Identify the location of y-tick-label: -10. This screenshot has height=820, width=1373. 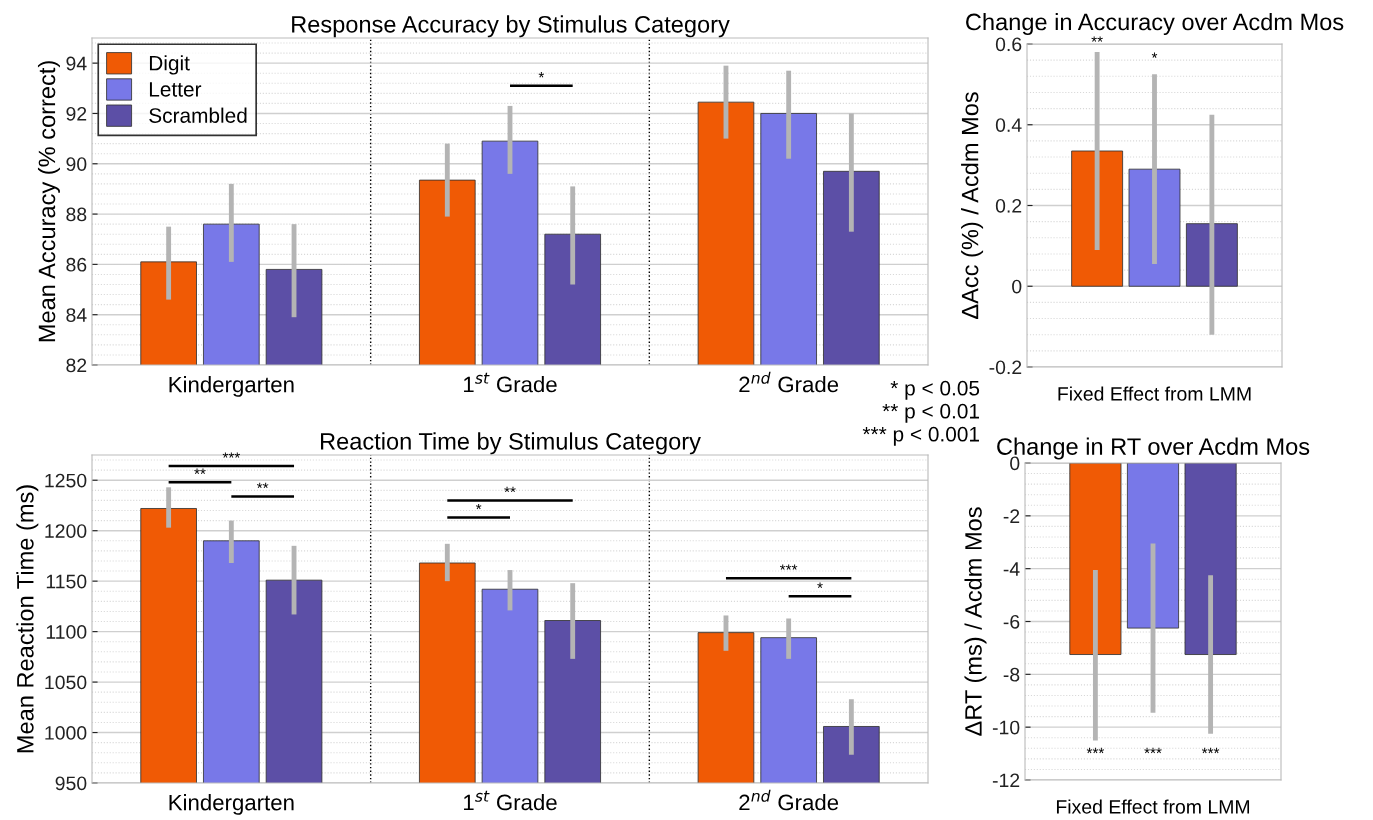
(1006, 727).